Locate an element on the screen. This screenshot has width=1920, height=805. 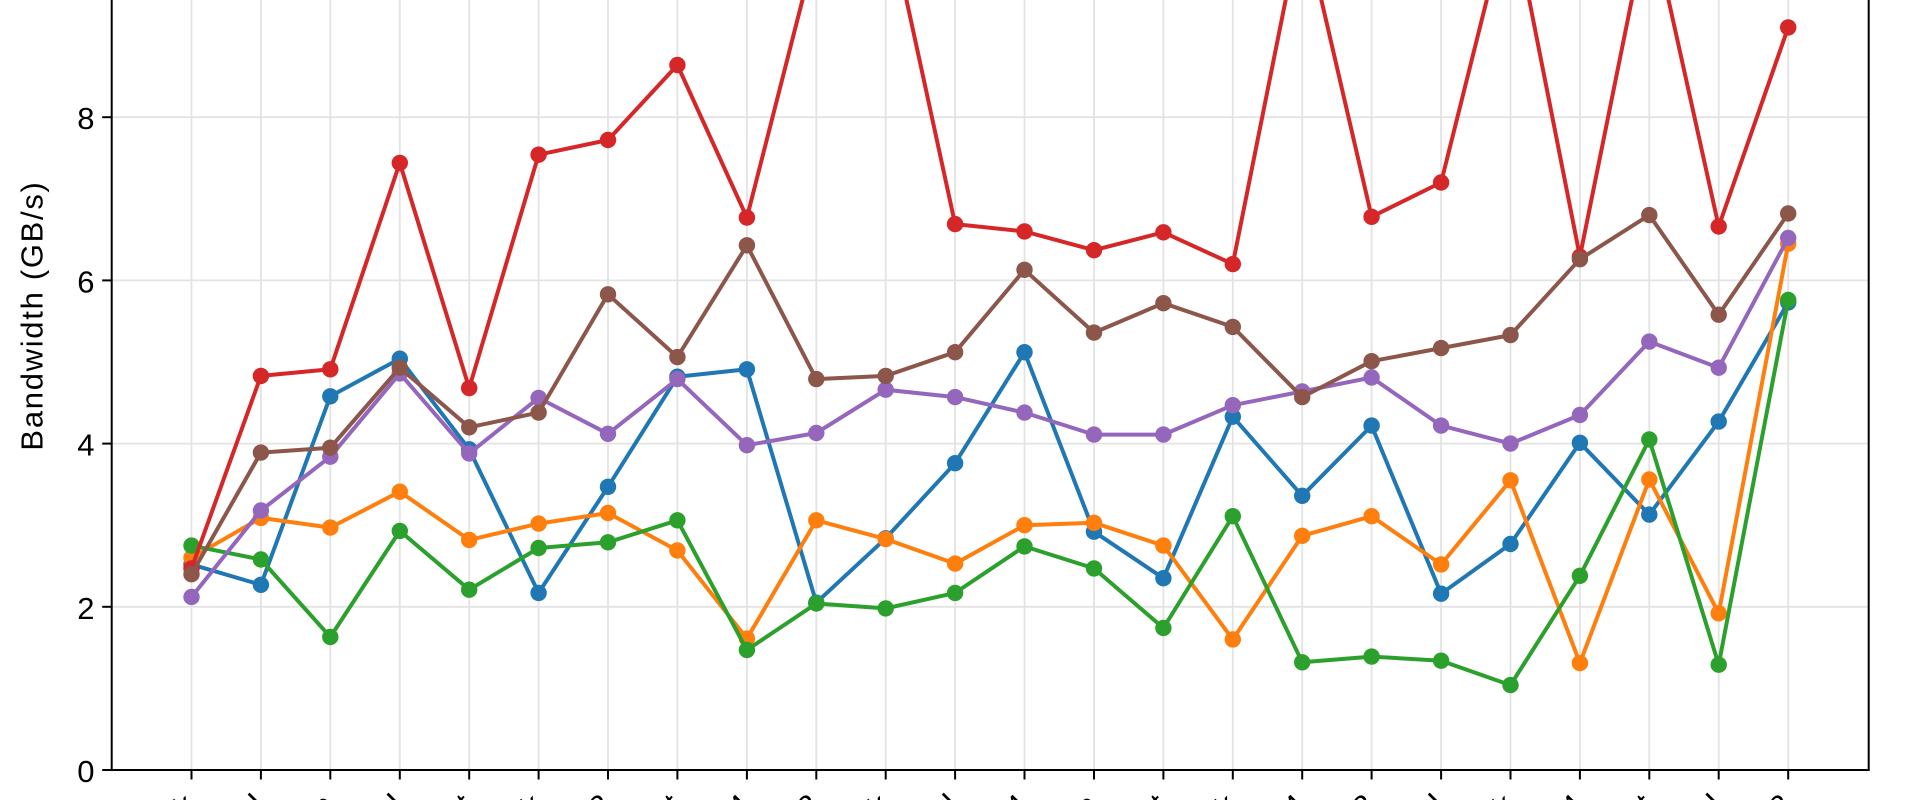
svg-text: 8 is located at coordinates (85, 118).